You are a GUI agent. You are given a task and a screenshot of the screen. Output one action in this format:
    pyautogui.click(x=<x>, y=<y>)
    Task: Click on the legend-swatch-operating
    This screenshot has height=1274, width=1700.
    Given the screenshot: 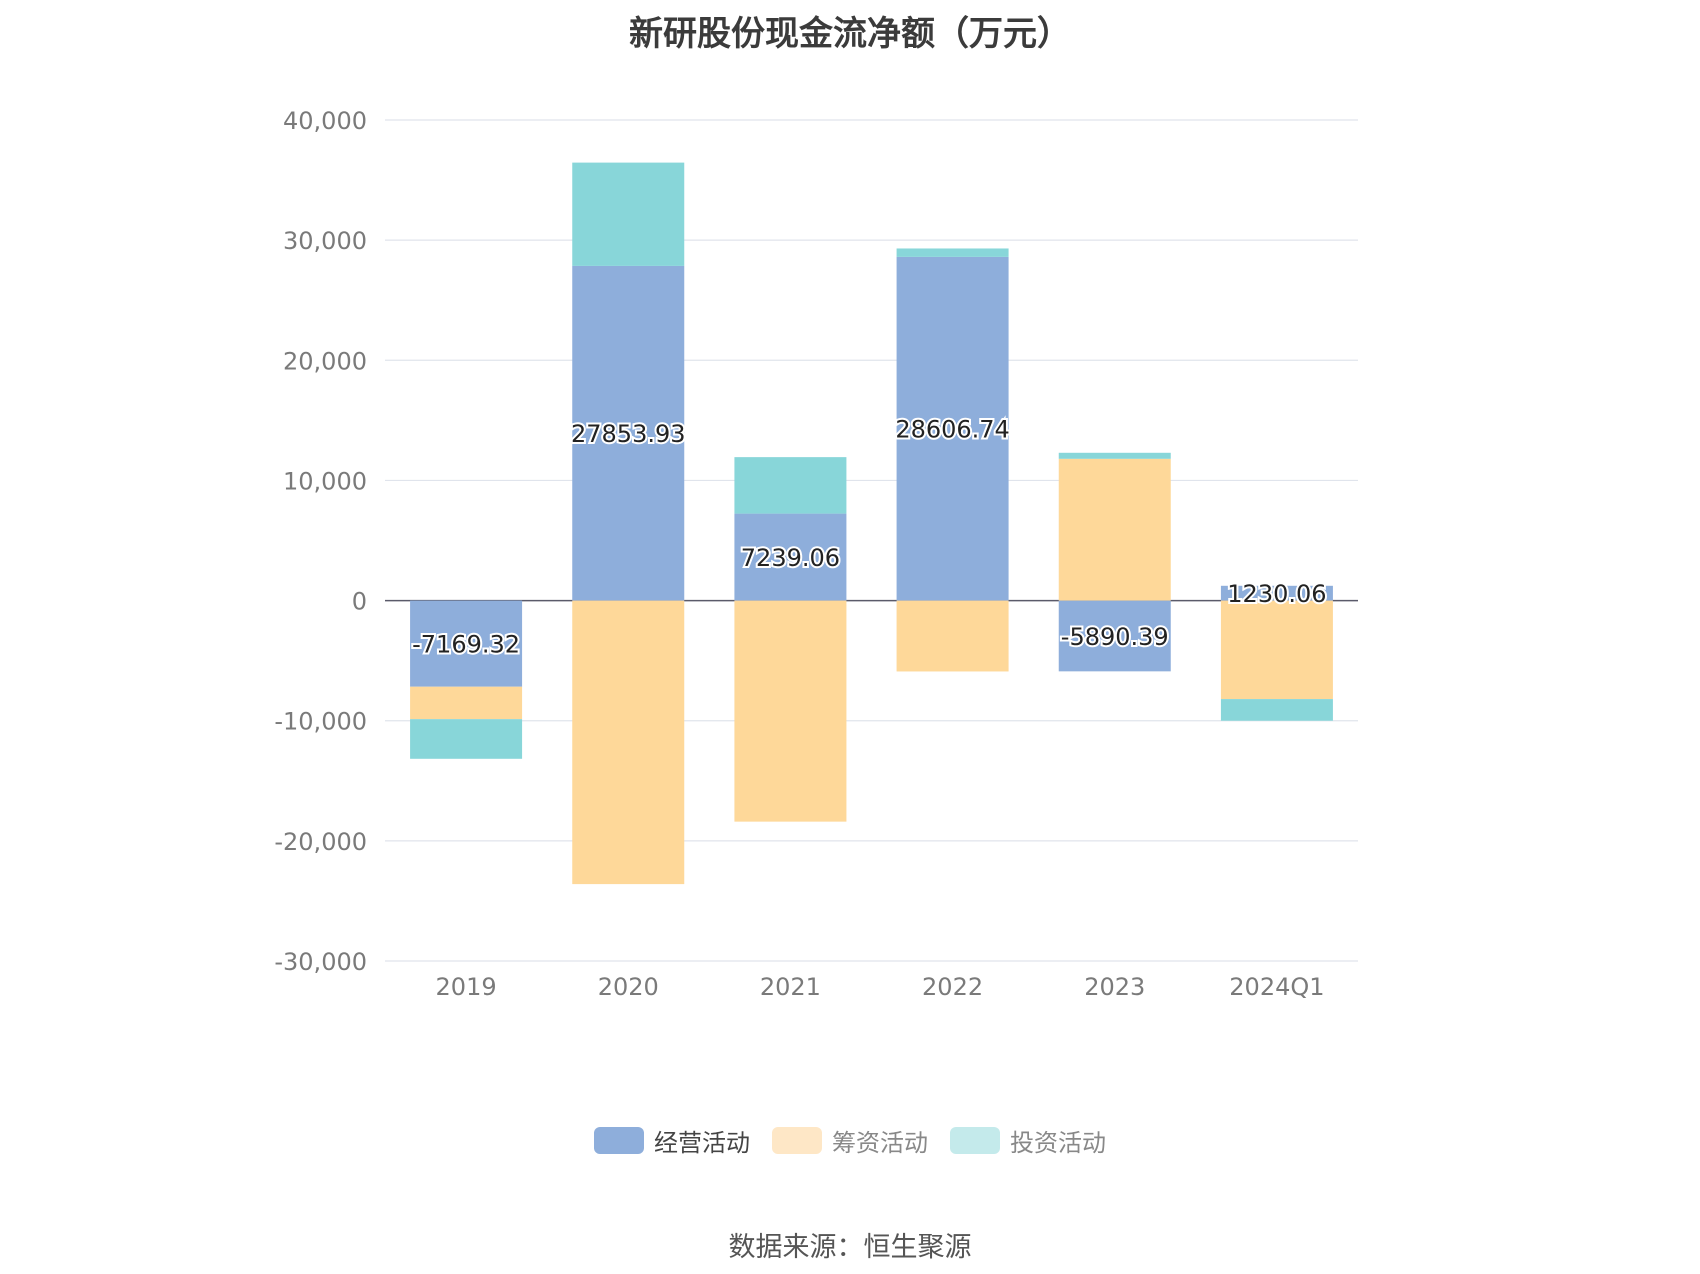 What is the action you would take?
    pyautogui.click(x=619, y=1140)
    